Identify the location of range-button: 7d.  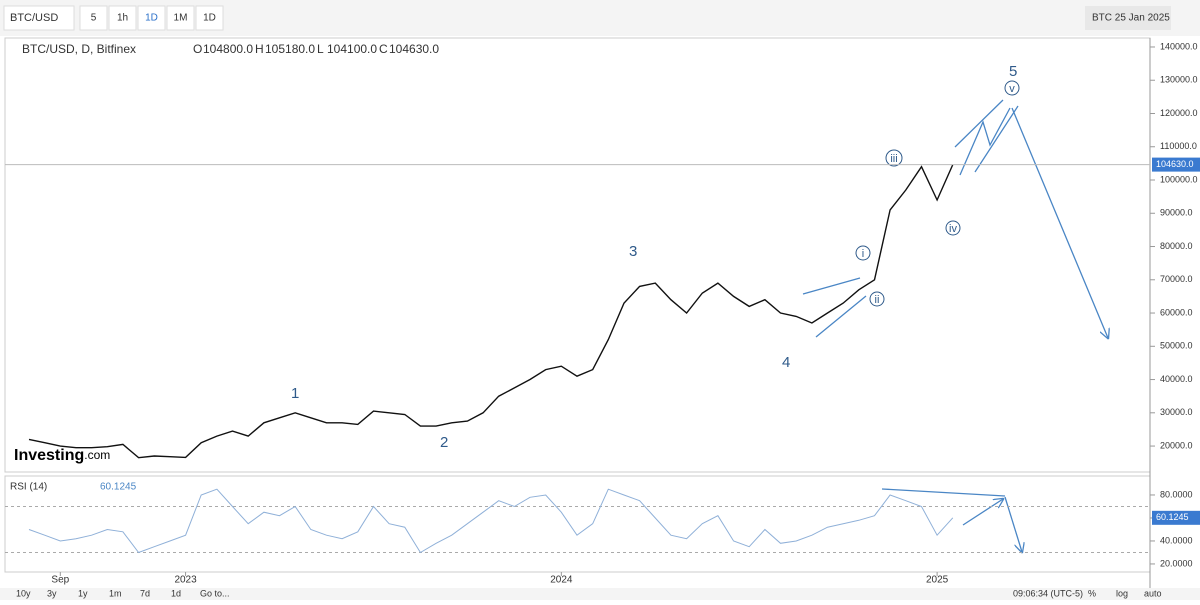
(145, 593).